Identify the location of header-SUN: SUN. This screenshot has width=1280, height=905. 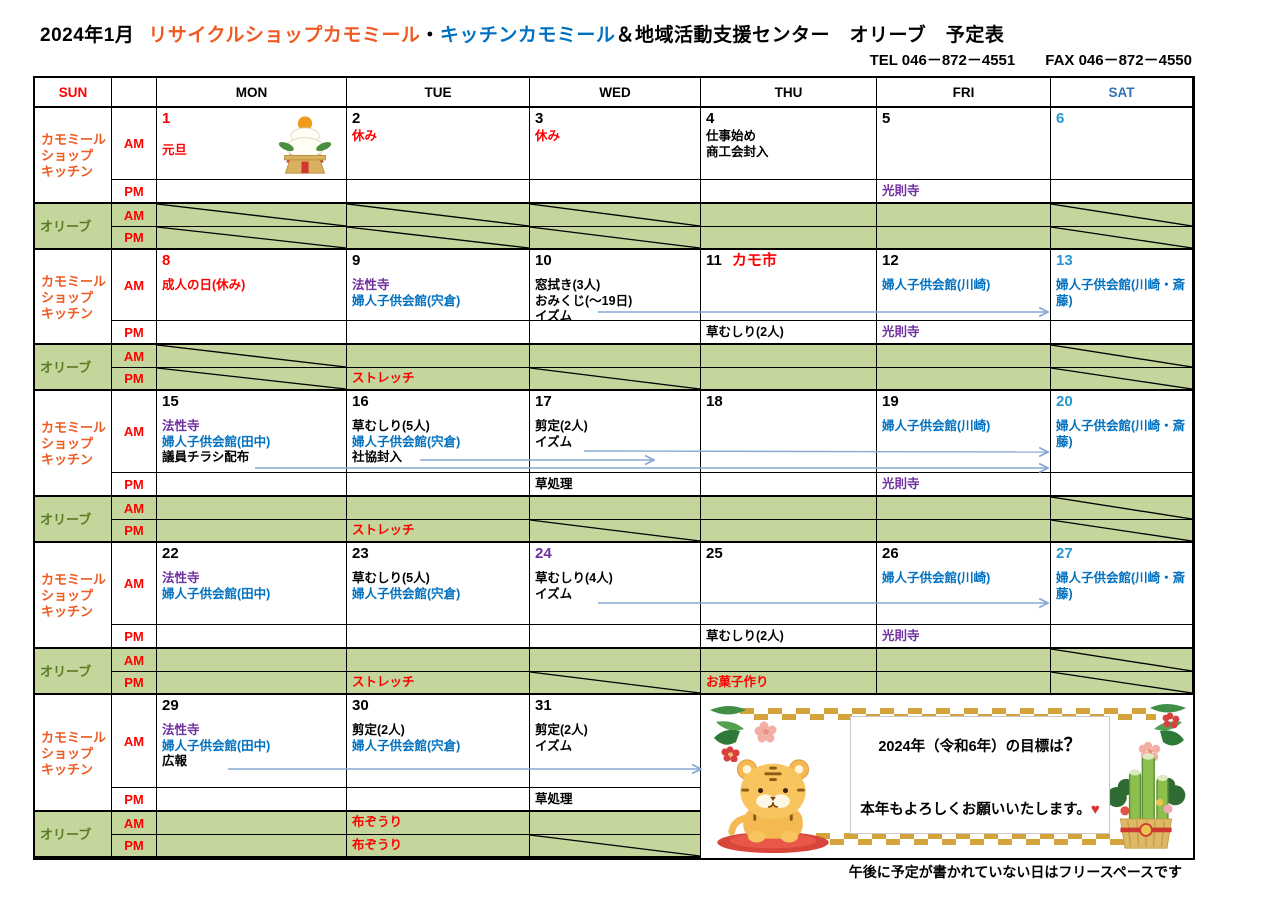
(73, 93).